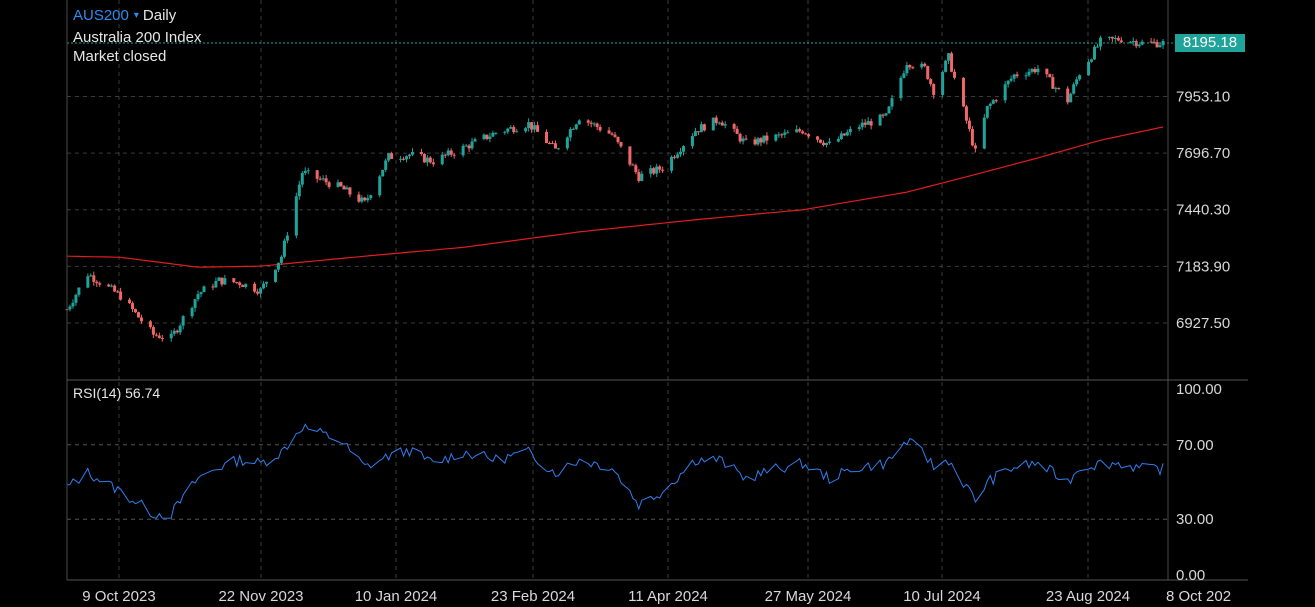 The image size is (1315, 607). Describe the element at coordinates (1199, 389) in the screenshot. I see `rsi-tick-label: 100.00` at that location.